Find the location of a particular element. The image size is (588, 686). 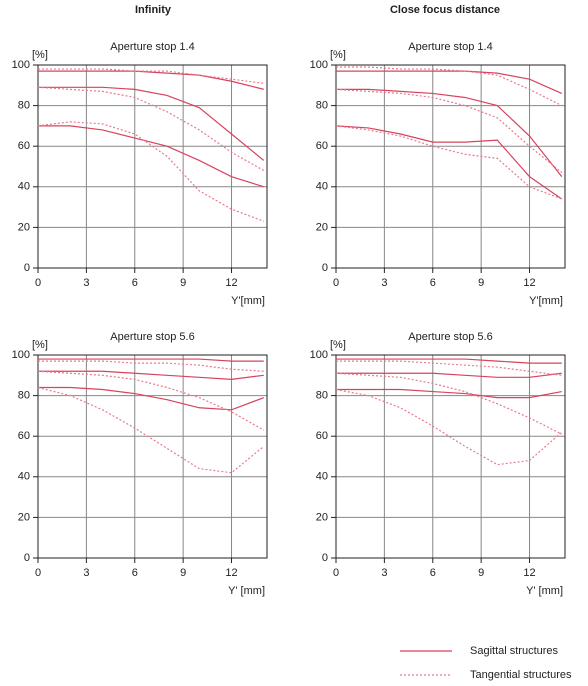

column-header: Close focus distance is located at coordinates (445, 10).